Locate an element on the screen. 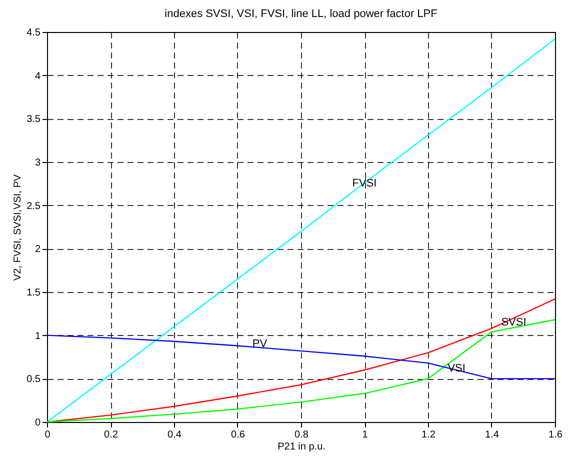  y-tick-label: 1 is located at coordinates (37, 336).